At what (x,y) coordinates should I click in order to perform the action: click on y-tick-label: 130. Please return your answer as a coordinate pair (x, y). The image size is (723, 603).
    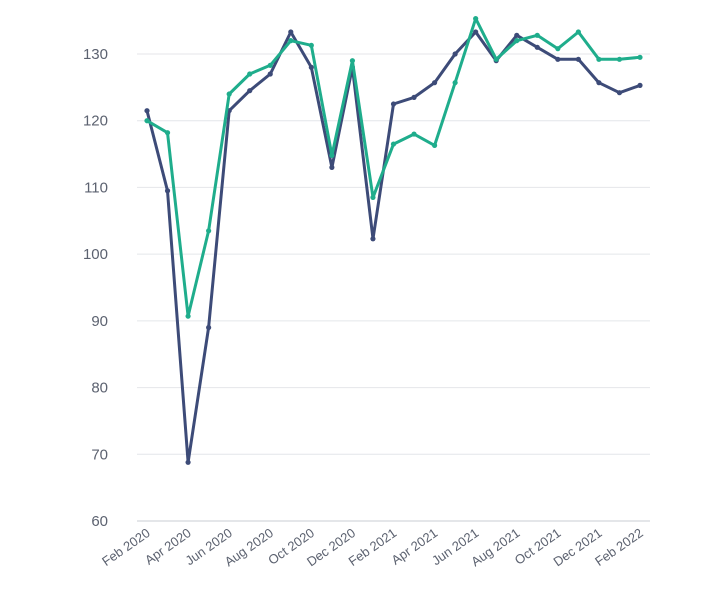
    Looking at the image, I should click on (95, 54).